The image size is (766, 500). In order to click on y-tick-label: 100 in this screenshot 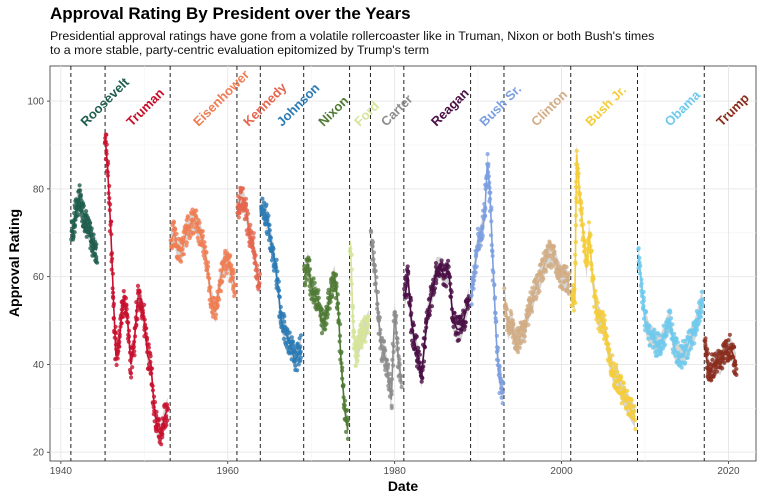, I will do `click(35, 102)`.